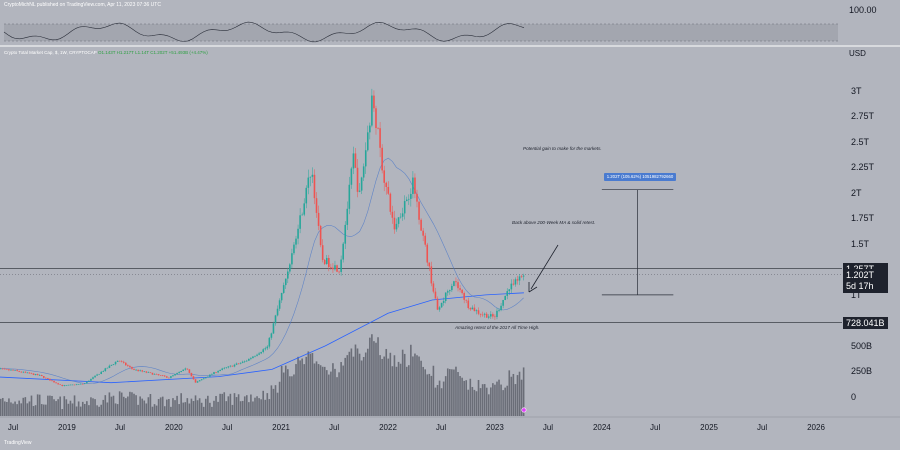 The width and height of the screenshot is (900, 450). Describe the element at coordinates (554, 222) in the screenshot. I see `annotation-200ma-retest: Back above 200-Week MA & solid retest.` at that location.